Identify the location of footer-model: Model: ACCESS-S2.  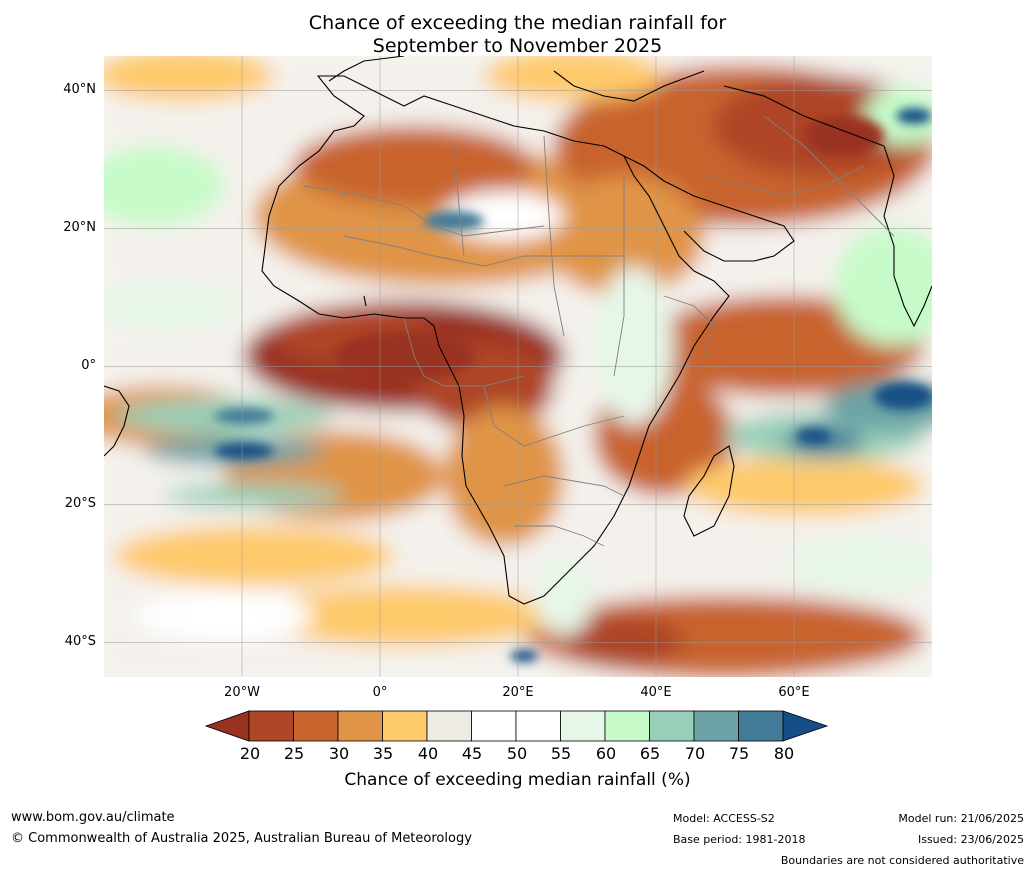
(724, 818).